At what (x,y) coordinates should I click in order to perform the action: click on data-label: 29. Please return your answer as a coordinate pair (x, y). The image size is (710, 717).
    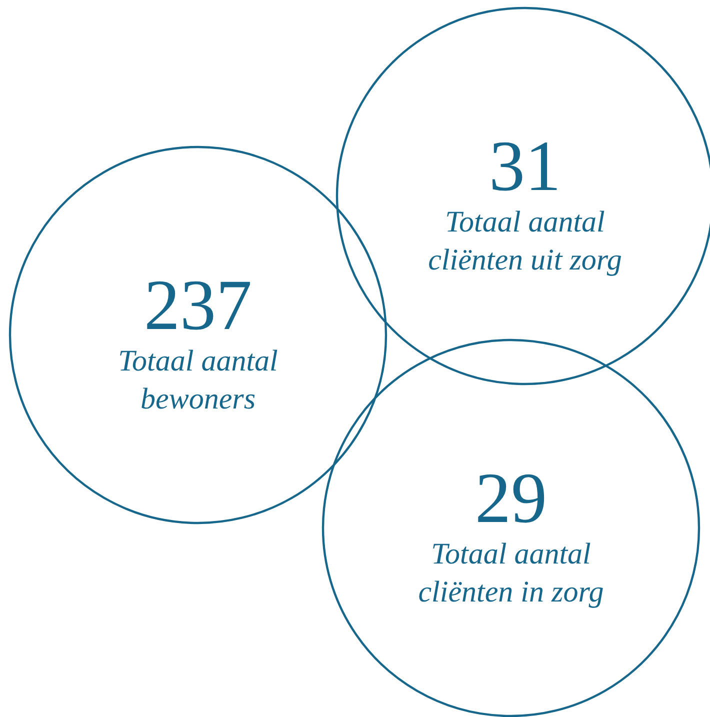
    Looking at the image, I should click on (511, 498).